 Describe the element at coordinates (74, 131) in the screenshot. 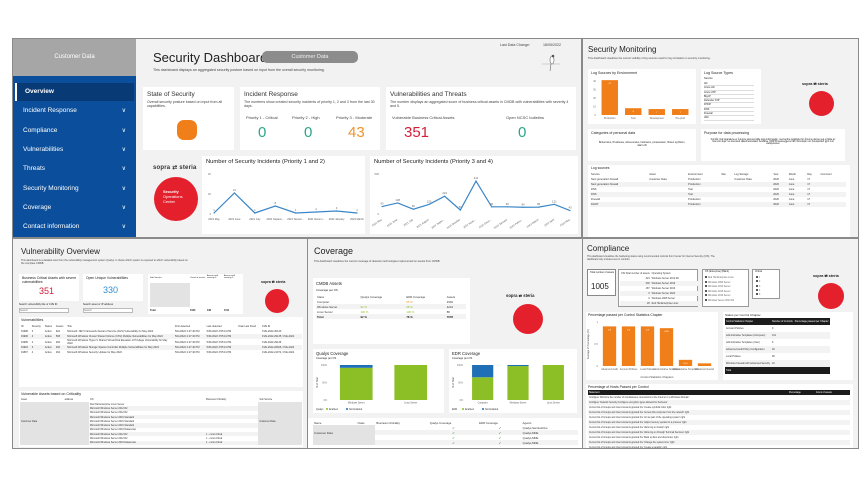

I see `sidebar-item-compliance: Compliance ∨` at that location.